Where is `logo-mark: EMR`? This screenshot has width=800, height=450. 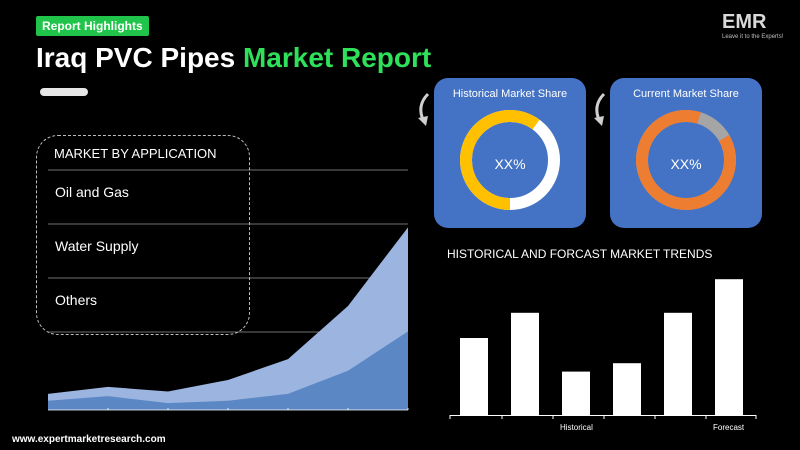
logo-mark: EMR is located at coordinates (744, 22).